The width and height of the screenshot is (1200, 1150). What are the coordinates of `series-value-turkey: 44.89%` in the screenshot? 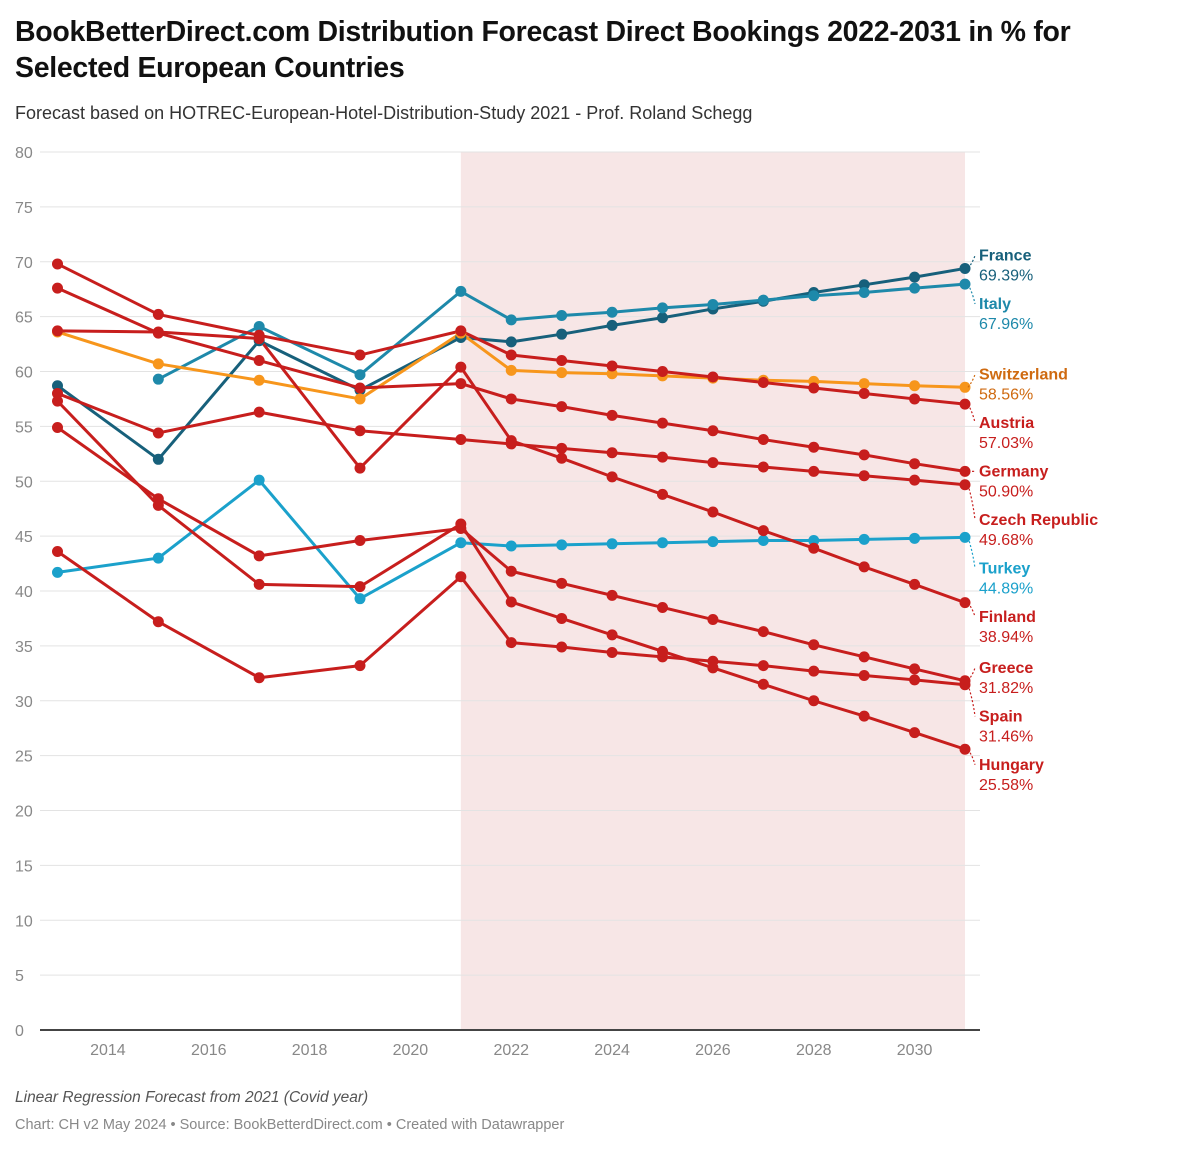 It's located at (1006, 588).